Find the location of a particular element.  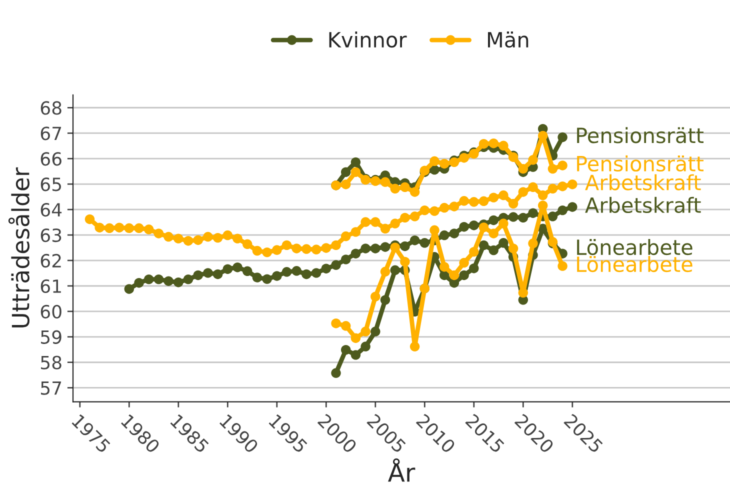

y-tick-label: 65 is located at coordinates (51, 185).